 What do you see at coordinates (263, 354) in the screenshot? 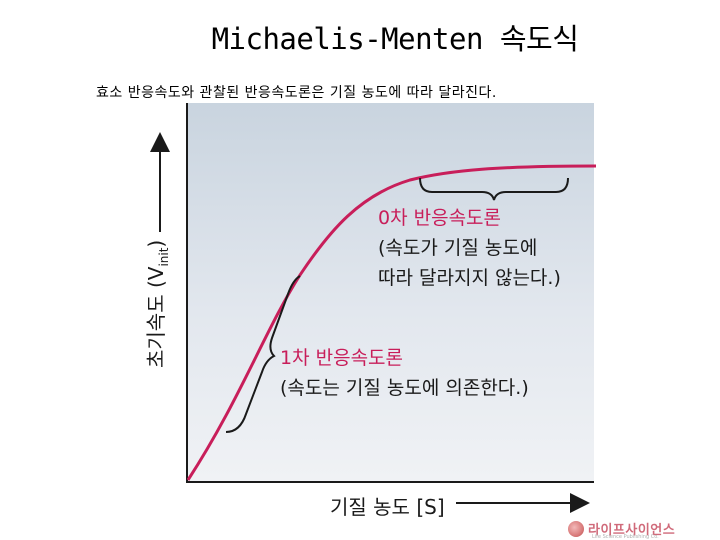
I see `first-order-brace` at bounding box center [263, 354].